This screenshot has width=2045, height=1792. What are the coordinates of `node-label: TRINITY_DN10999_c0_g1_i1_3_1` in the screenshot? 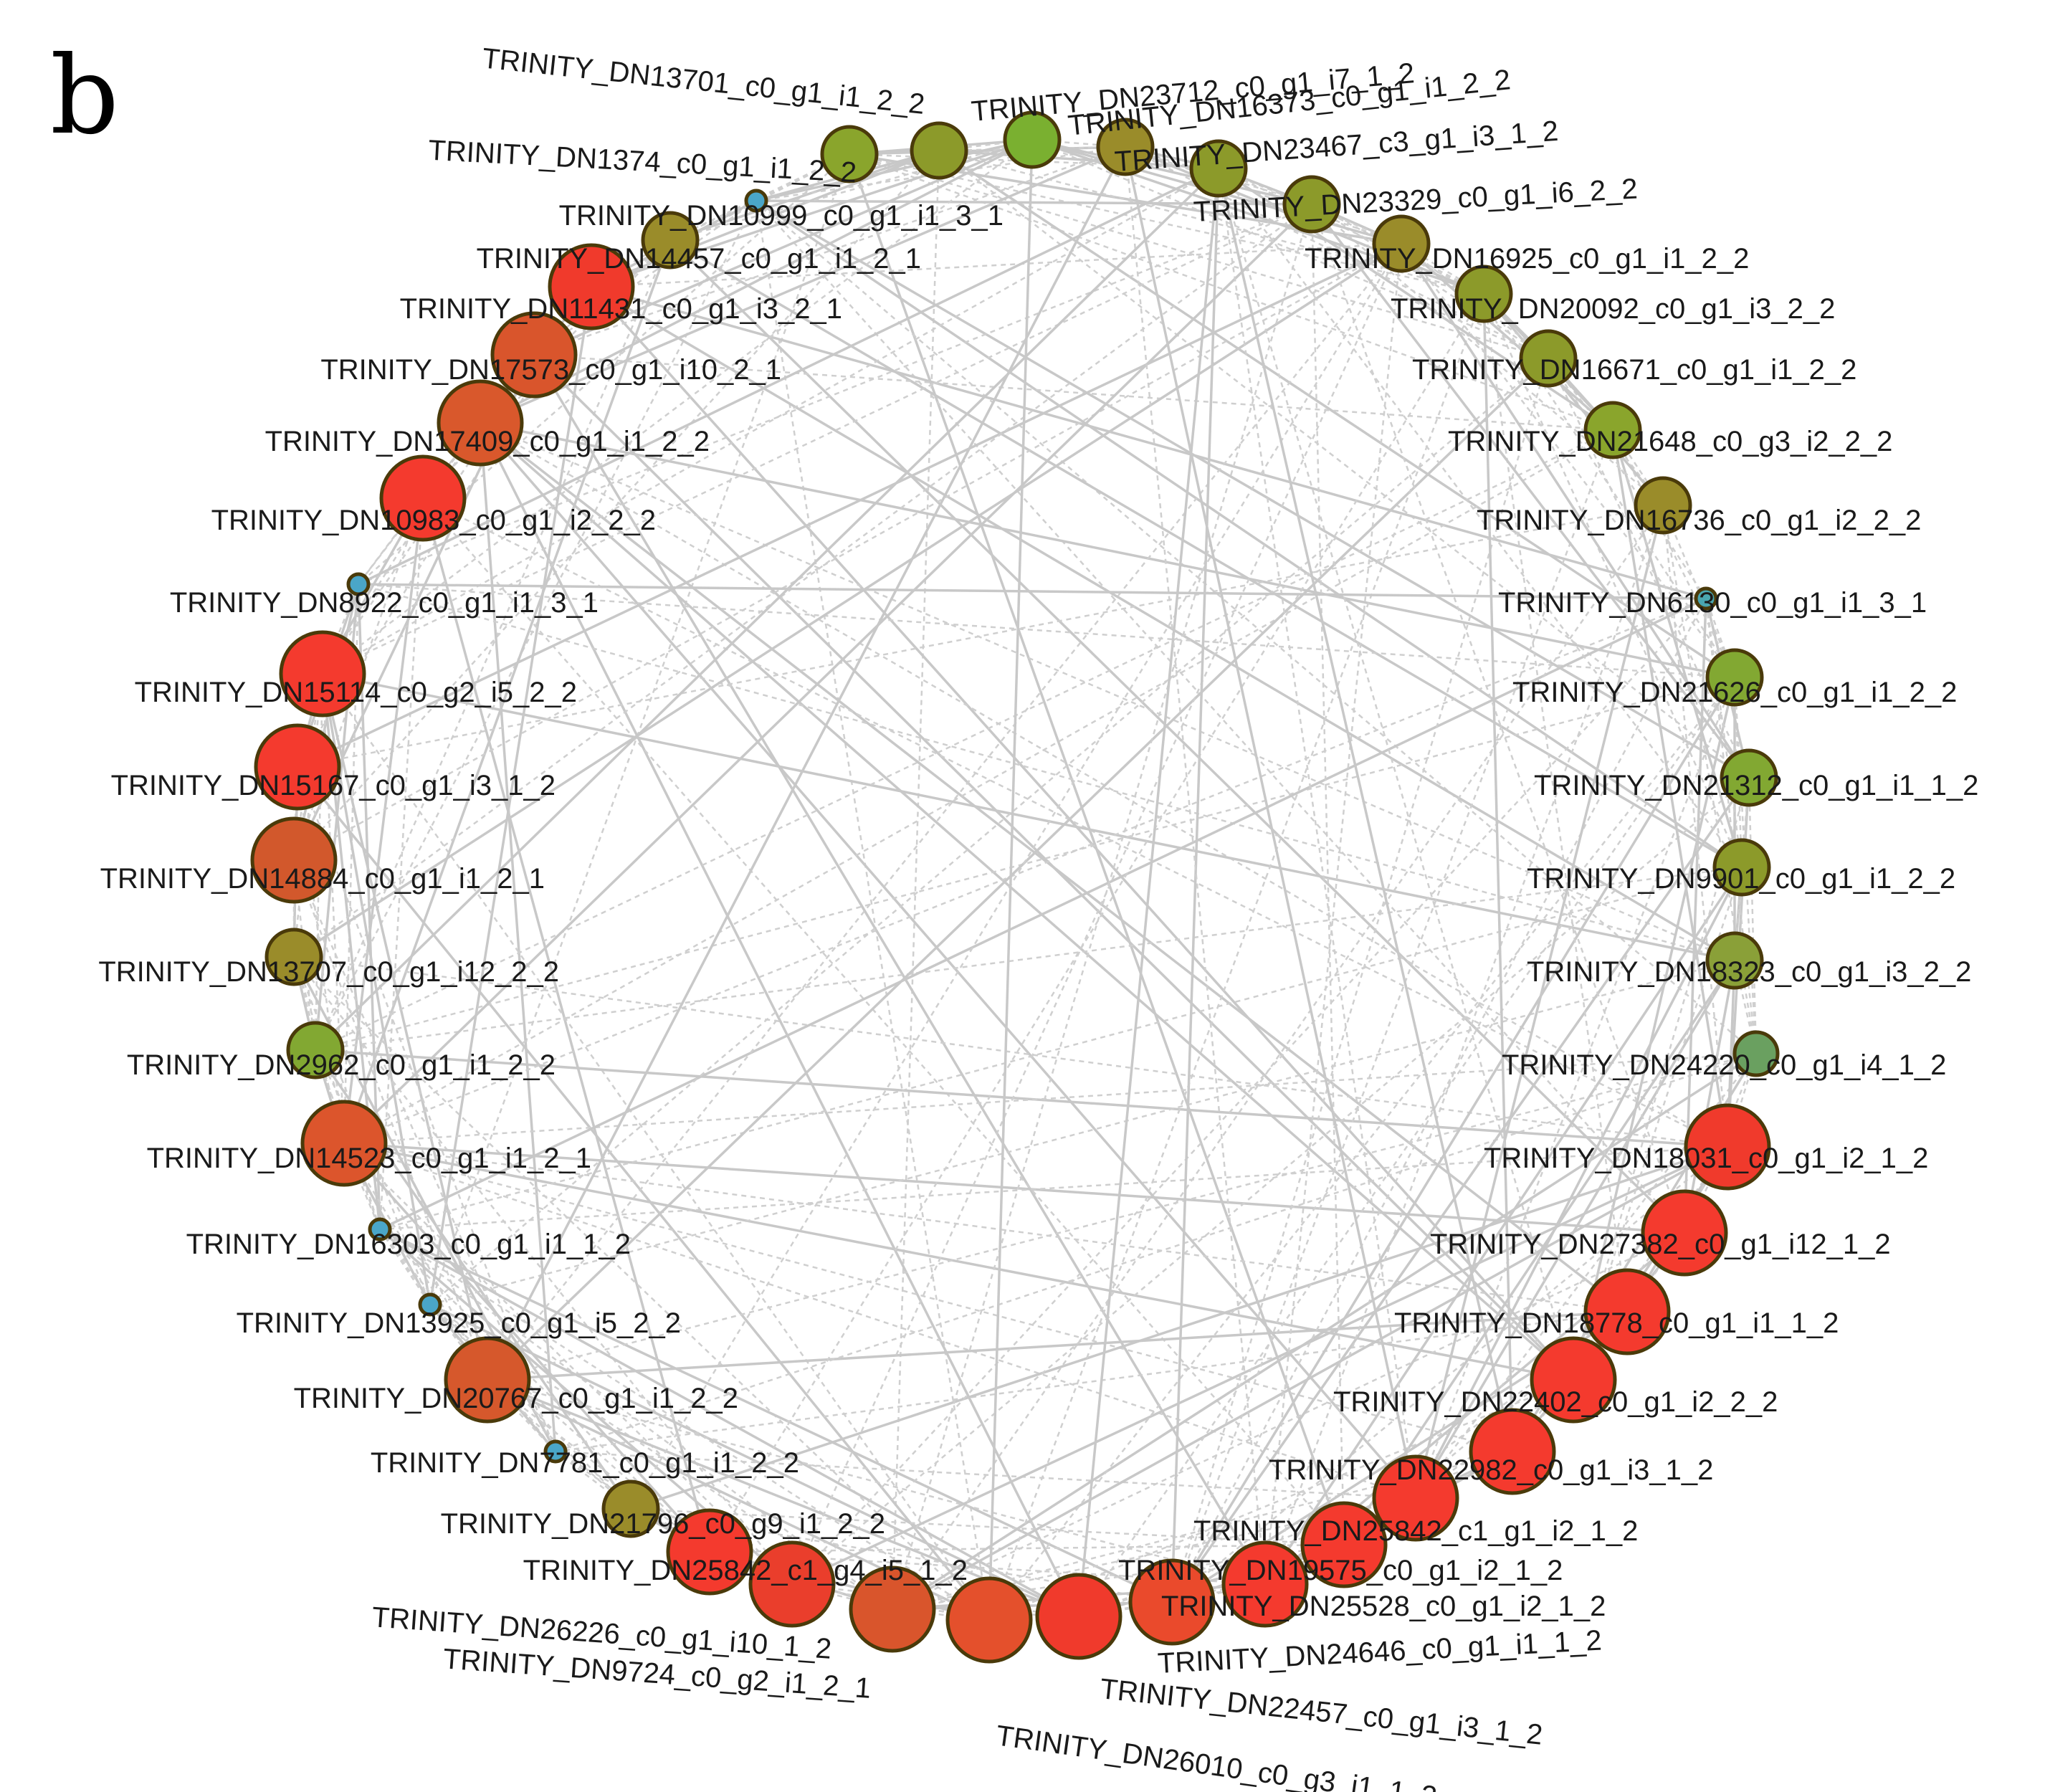 It's located at (781, 216).